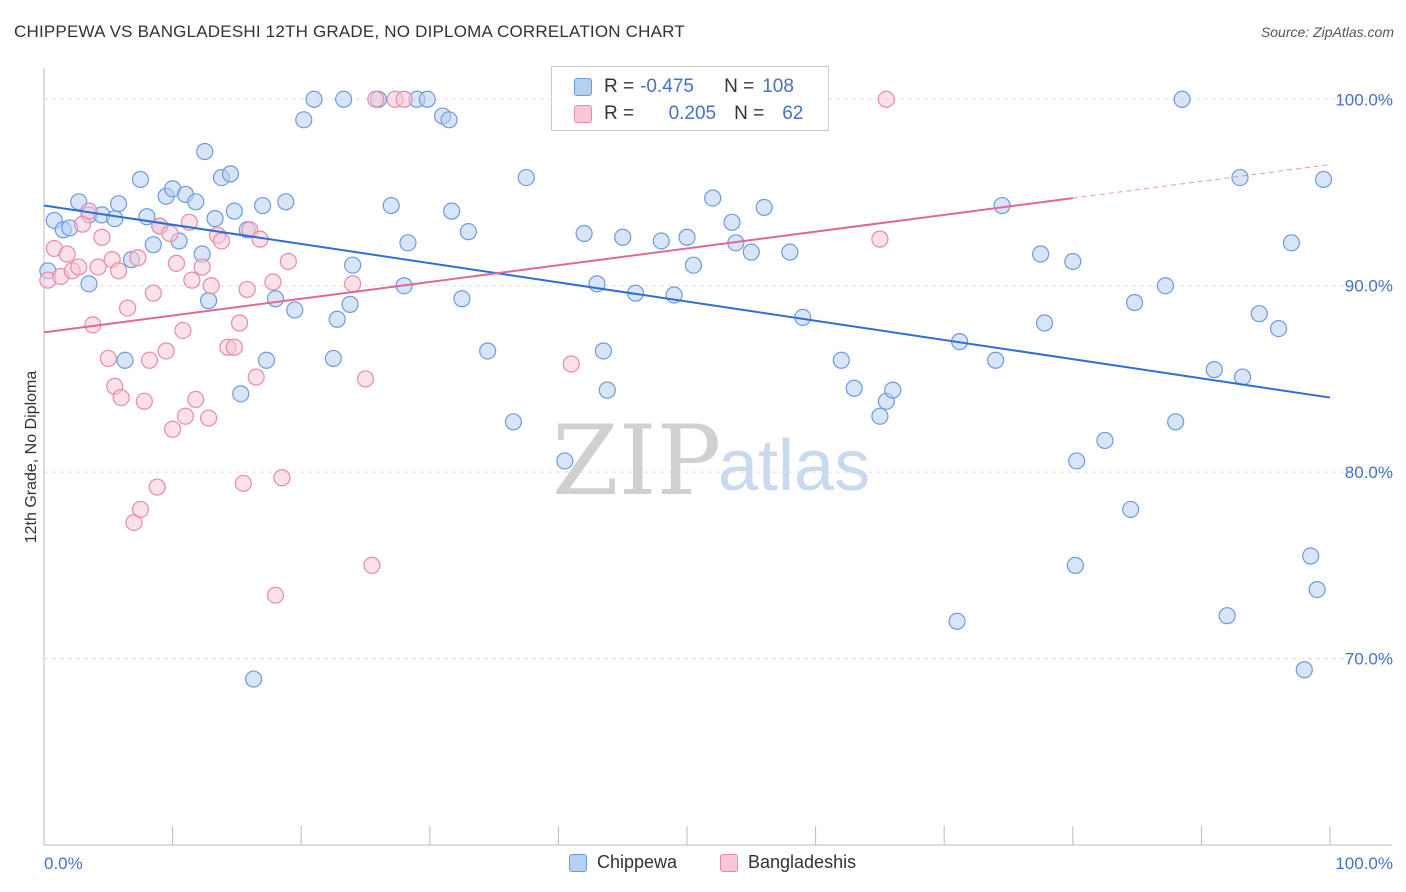  Describe the element at coordinates (794, 466) in the screenshot. I see `watermark-atlas: atlas` at that location.